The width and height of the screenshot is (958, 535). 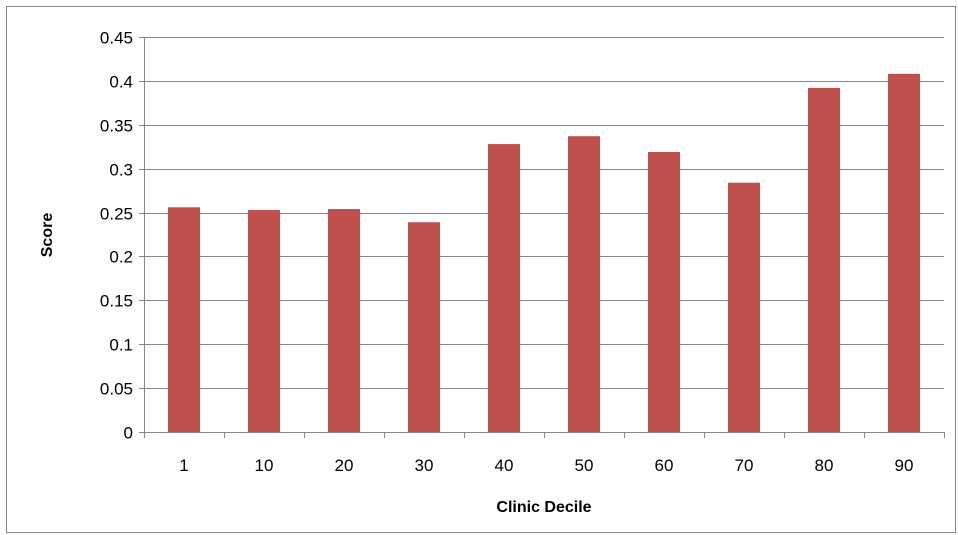 What do you see at coordinates (504, 465) in the screenshot?
I see `x-tick-label: 40` at bounding box center [504, 465].